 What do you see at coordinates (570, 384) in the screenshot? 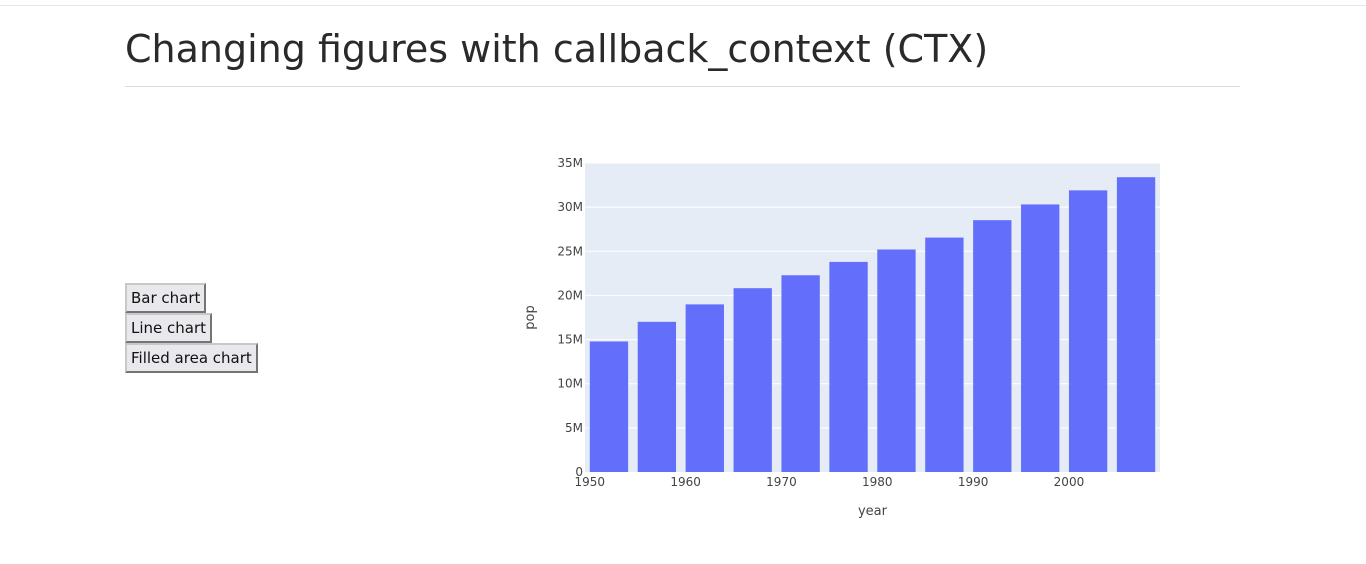
I see `y-tick-label: 10M` at bounding box center [570, 384].